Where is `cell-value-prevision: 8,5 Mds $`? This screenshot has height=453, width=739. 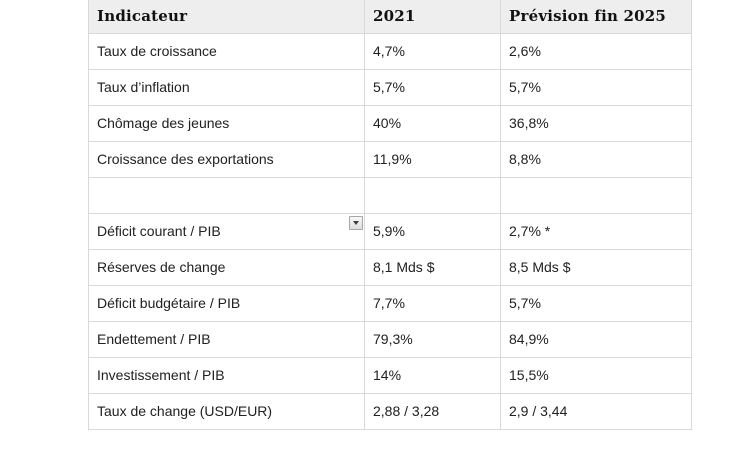 cell-value-prevision: 8,5 Mds $ is located at coordinates (596, 267).